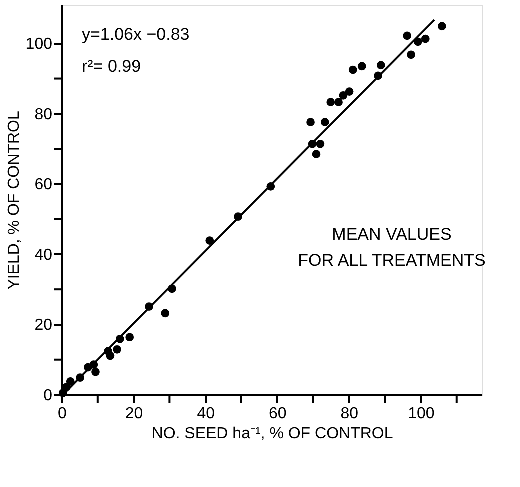  I want to click on x-tick-label: 60, so click(277, 414).